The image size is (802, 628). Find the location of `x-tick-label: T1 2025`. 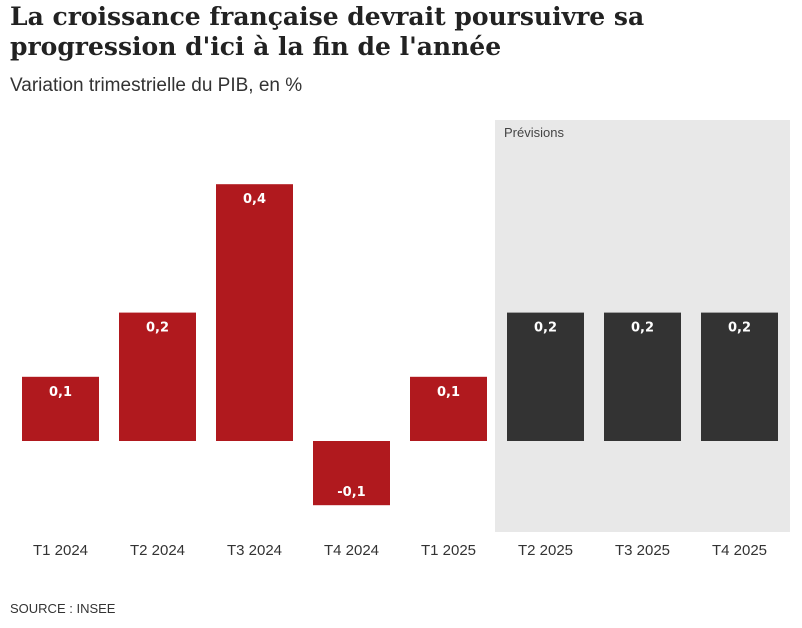

x-tick-label: T1 2025 is located at coordinates (448, 550).